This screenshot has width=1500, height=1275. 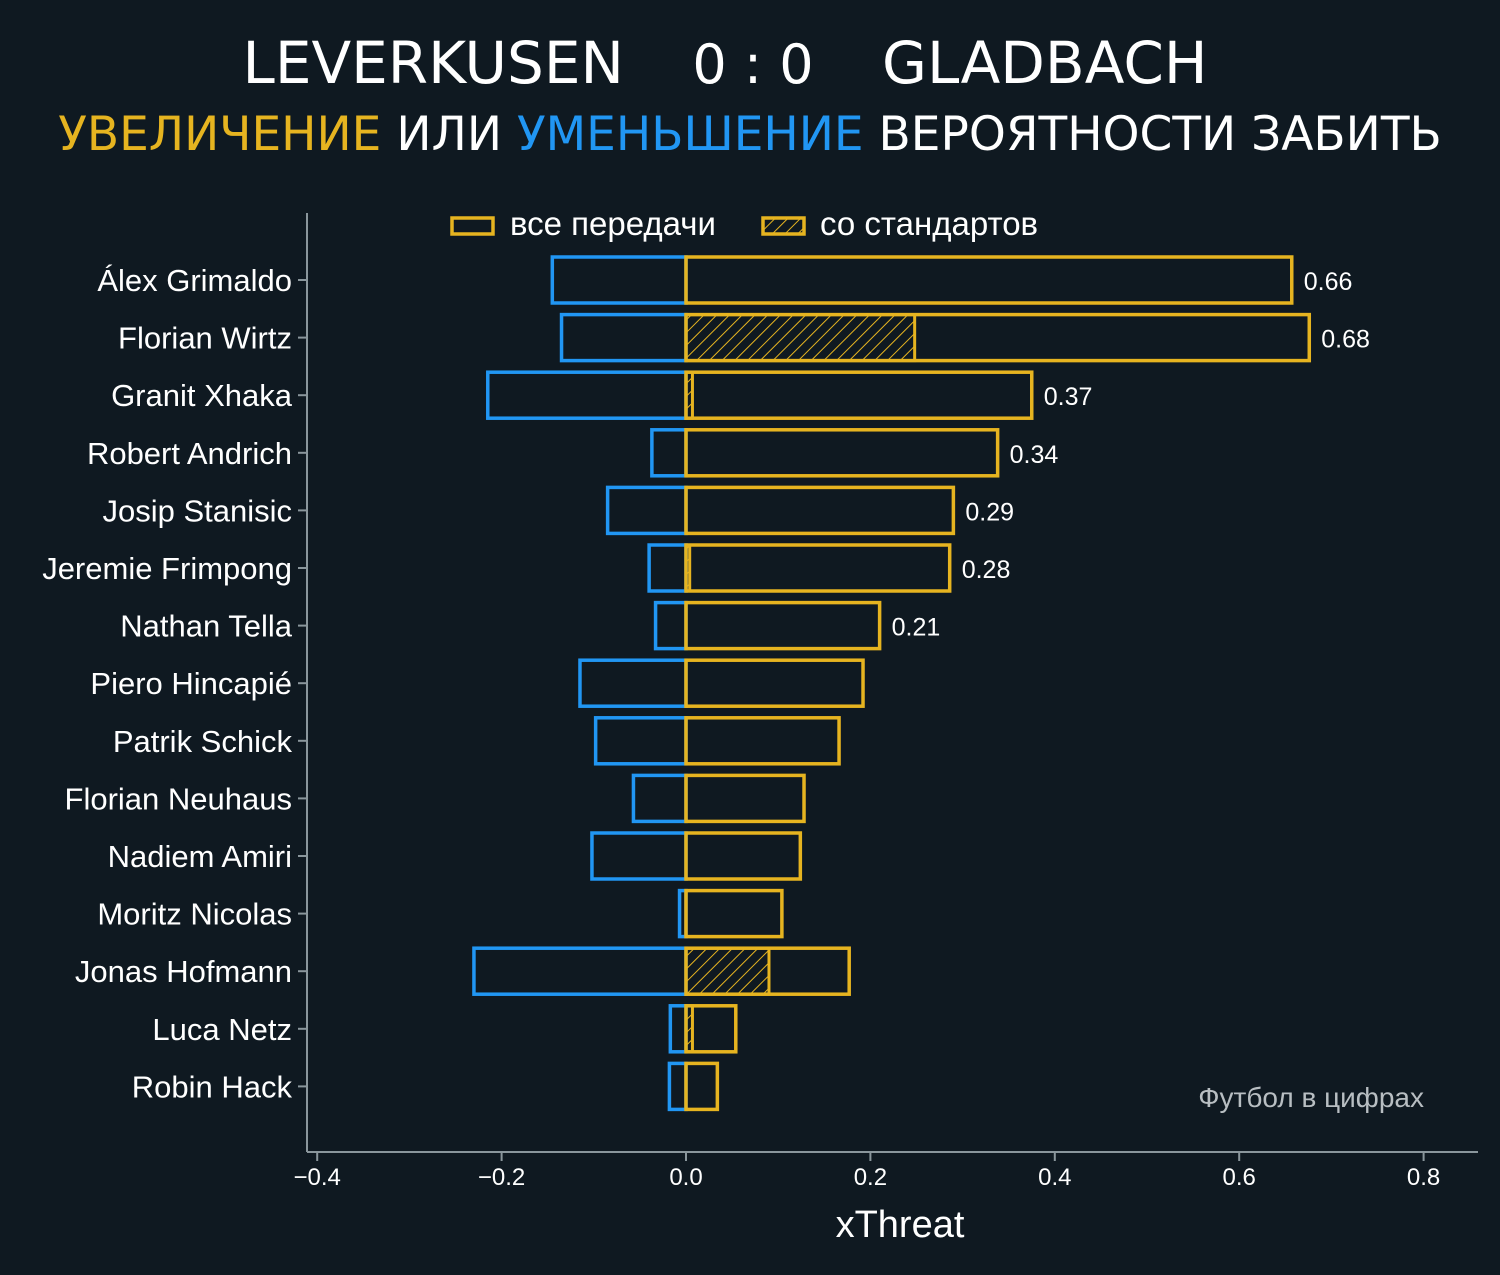 What do you see at coordinates (194, 280) in the screenshot?
I see `player-label: Álex Grimaldo` at bounding box center [194, 280].